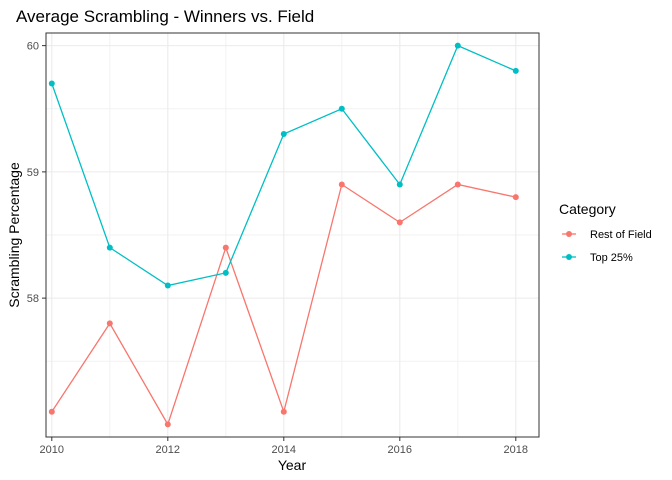  Describe the element at coordinates (33, 47) in the screenshot. I see `y-tick-label: 60` at that location.